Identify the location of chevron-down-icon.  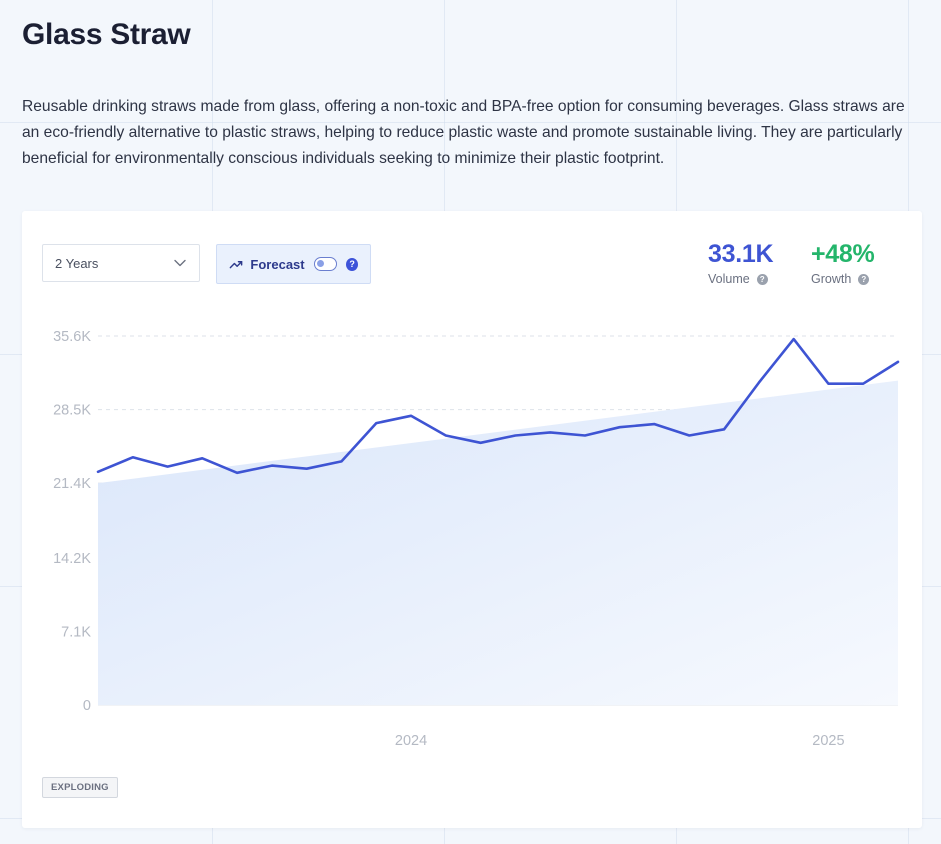
(180, 263).